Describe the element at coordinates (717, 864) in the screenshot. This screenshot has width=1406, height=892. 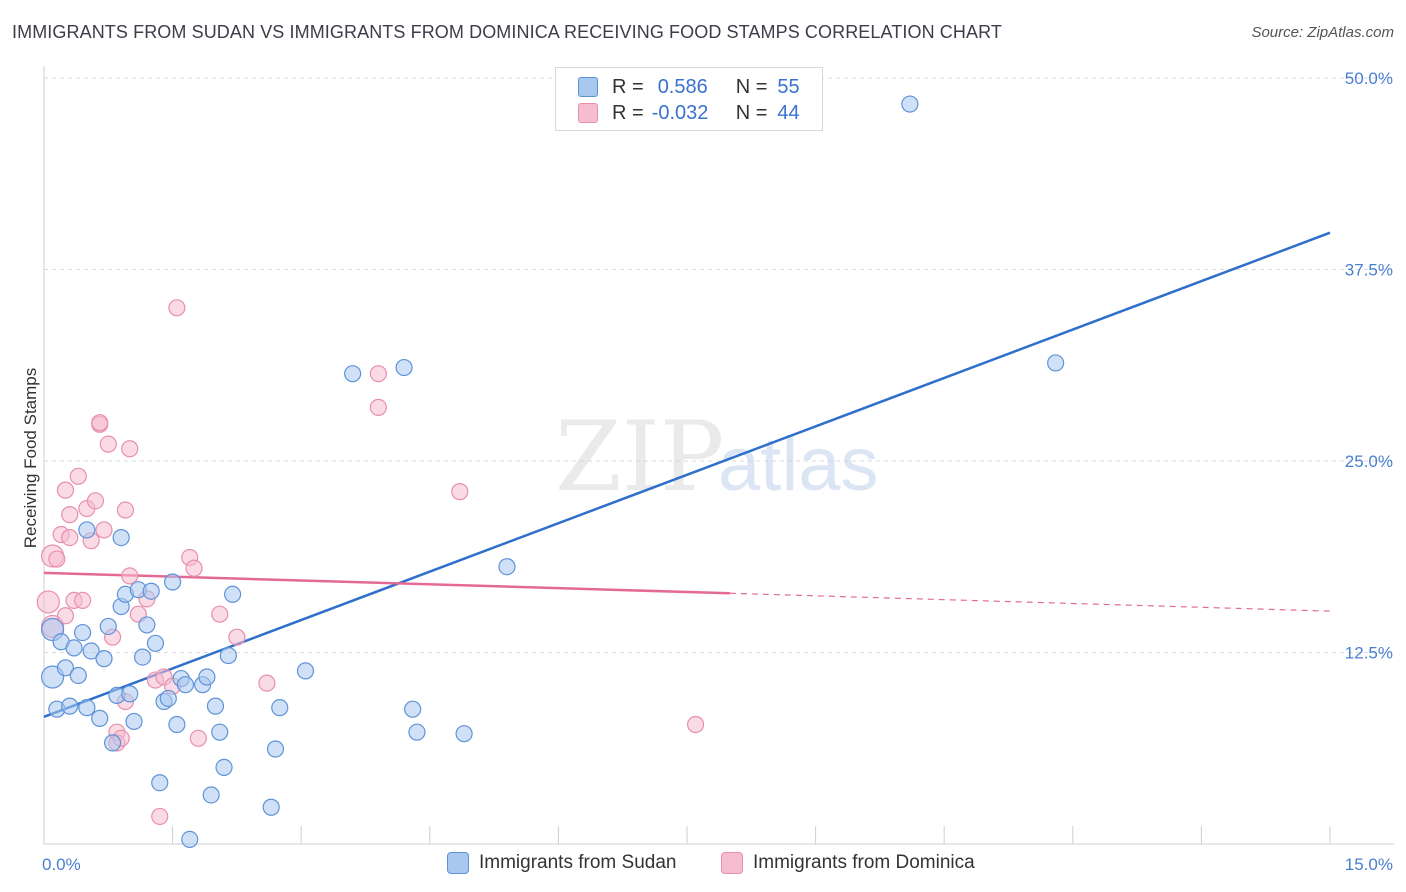
I see `x-tick-labels: 0.0% 15.0%` at that location.